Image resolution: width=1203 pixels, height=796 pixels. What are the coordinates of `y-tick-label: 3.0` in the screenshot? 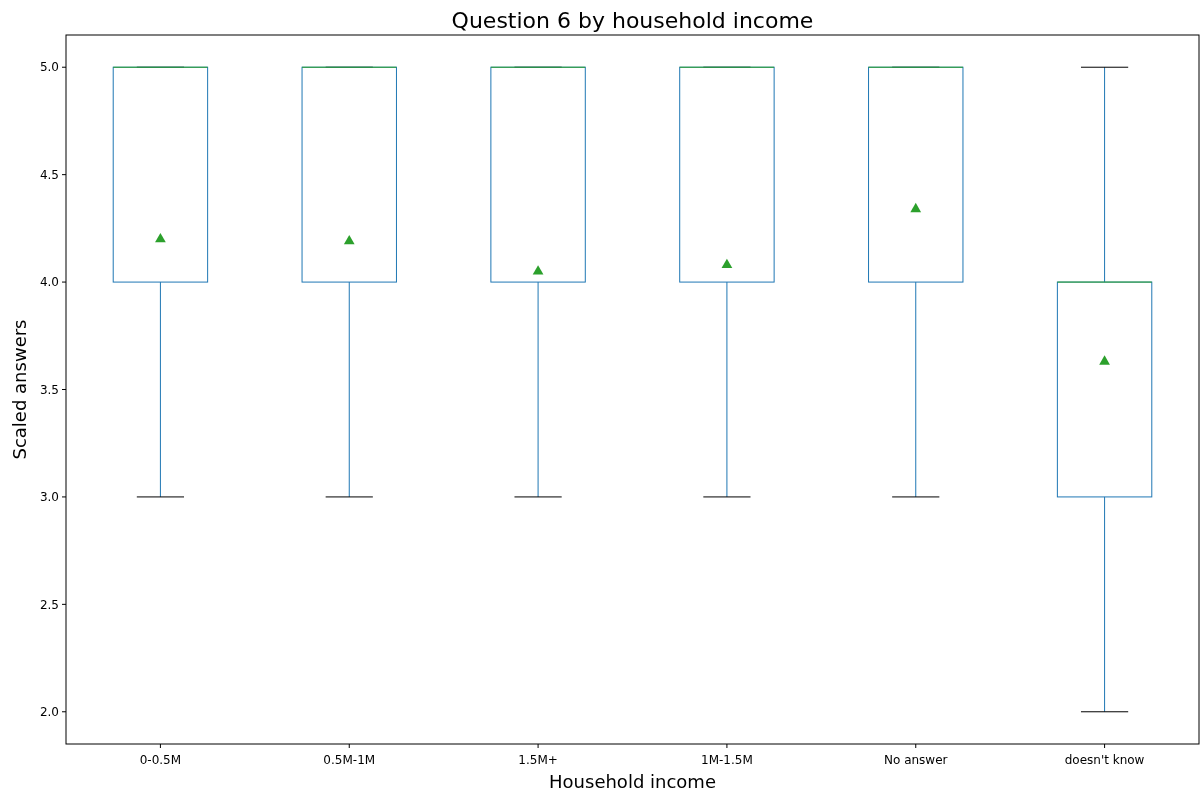 It's located at (49, 497).